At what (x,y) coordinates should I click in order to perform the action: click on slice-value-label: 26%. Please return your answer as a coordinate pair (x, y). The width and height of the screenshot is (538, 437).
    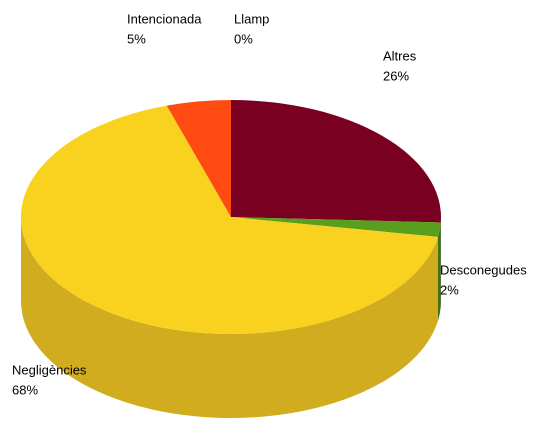
    Looking at the image, I should click on (396, 75).